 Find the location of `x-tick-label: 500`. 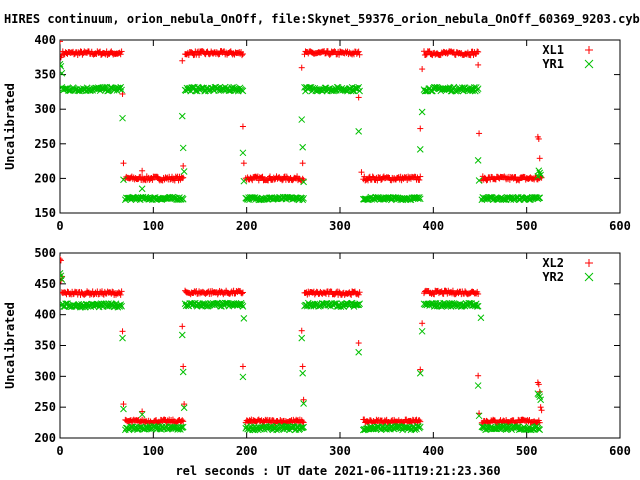

x-tick-label: 500 is located at coordinates (527, 226).